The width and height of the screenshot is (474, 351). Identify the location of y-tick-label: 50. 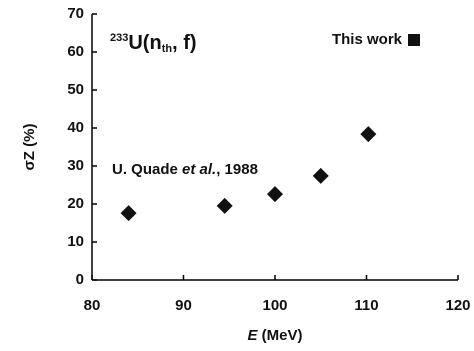
(75, 89).